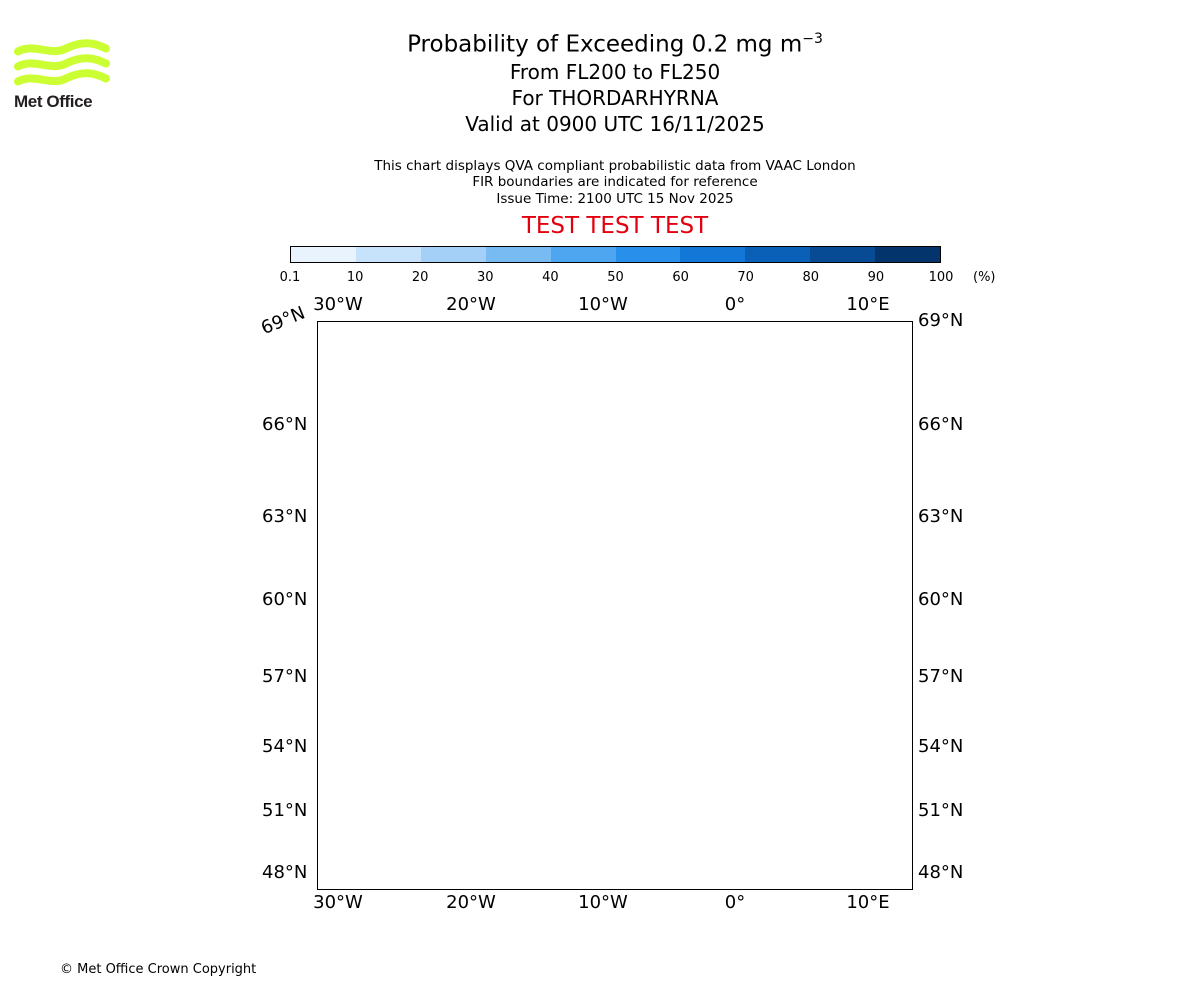 The image size is (1200, 1000). I want to click on colorbar-tick-label: 10, so click(355, 277).